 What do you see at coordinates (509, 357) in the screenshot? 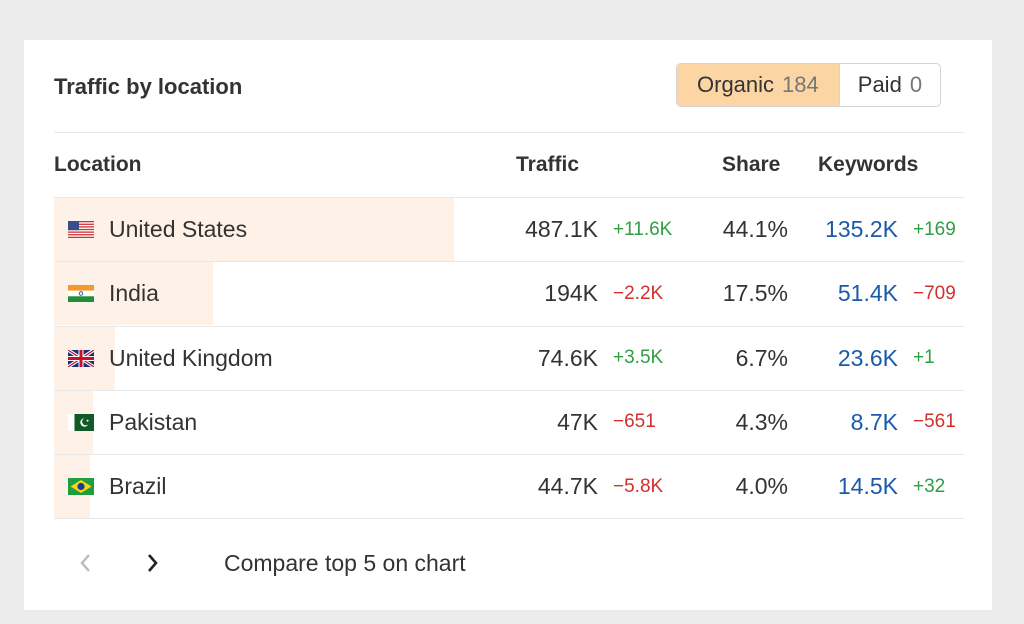
I see `table-row: United Kingdom 74.6K +3.5K 6.7% 23.6K +1` at bounding box center [509, 357].